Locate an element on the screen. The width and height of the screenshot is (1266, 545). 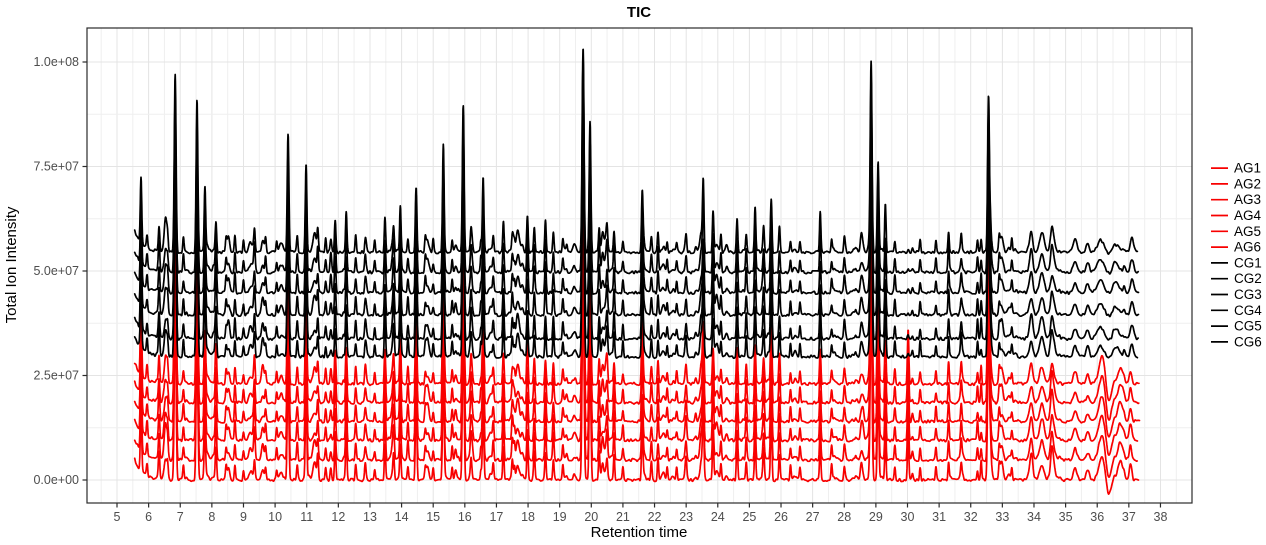
x-tick-label: 30 is located at coordinates (908, 517).